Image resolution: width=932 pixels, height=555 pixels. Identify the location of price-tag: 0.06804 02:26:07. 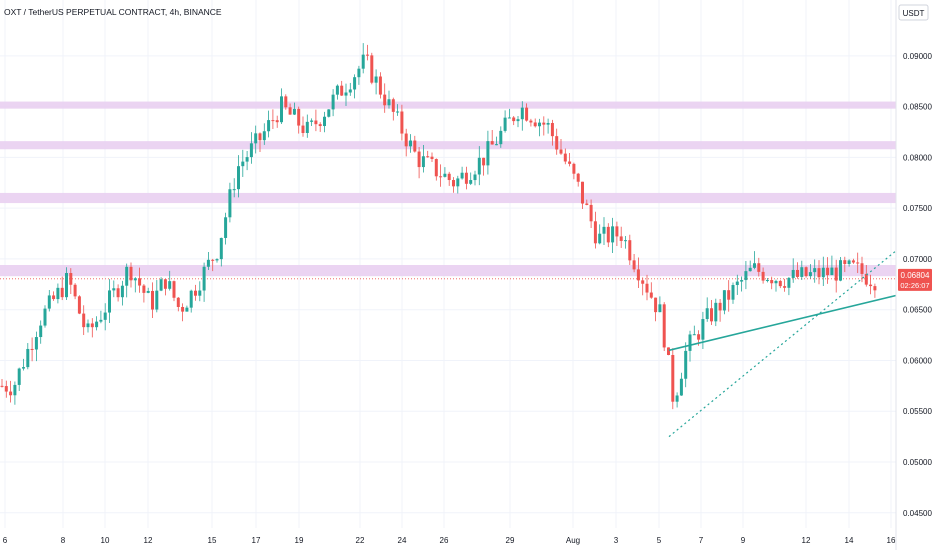
(915, 279).